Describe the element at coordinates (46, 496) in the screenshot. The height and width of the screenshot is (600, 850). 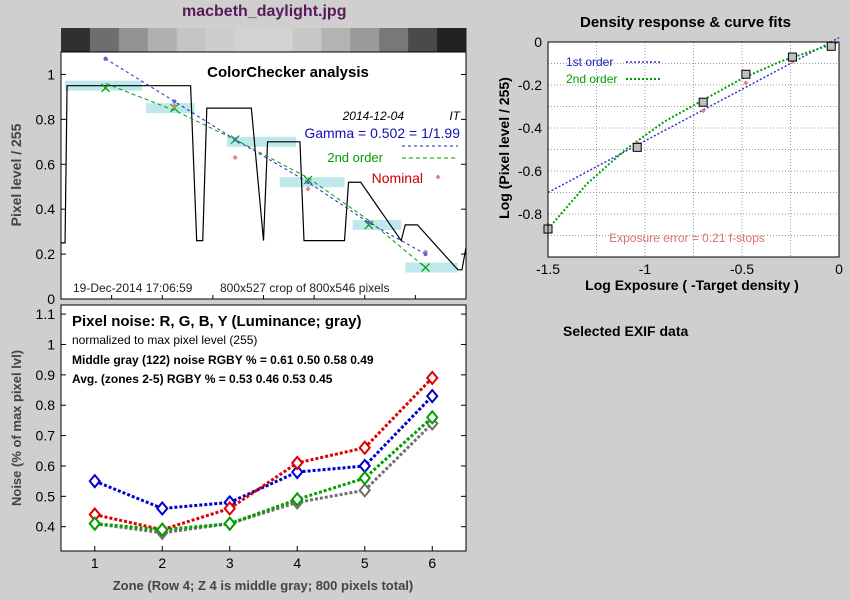
I see `y-tick-label: 0.5` at that location.